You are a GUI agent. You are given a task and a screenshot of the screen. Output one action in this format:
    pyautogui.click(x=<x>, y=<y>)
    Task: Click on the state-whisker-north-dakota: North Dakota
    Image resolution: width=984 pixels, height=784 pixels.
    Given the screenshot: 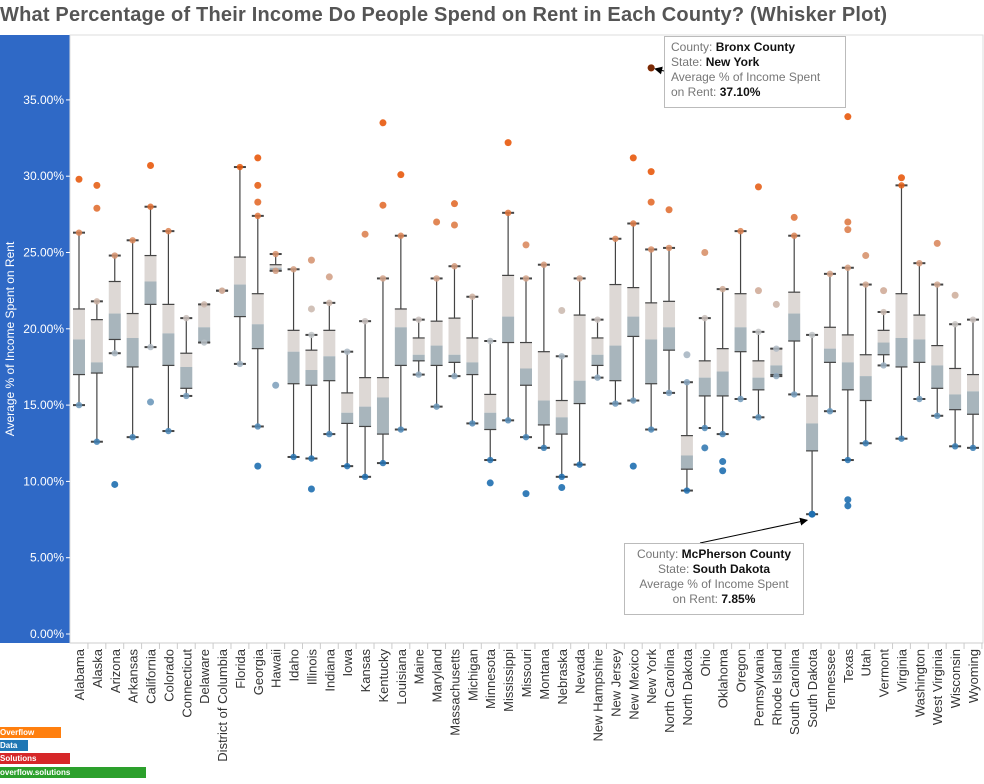 What is the action you would take?
    pyautogui.click(x=688, y=538)
    